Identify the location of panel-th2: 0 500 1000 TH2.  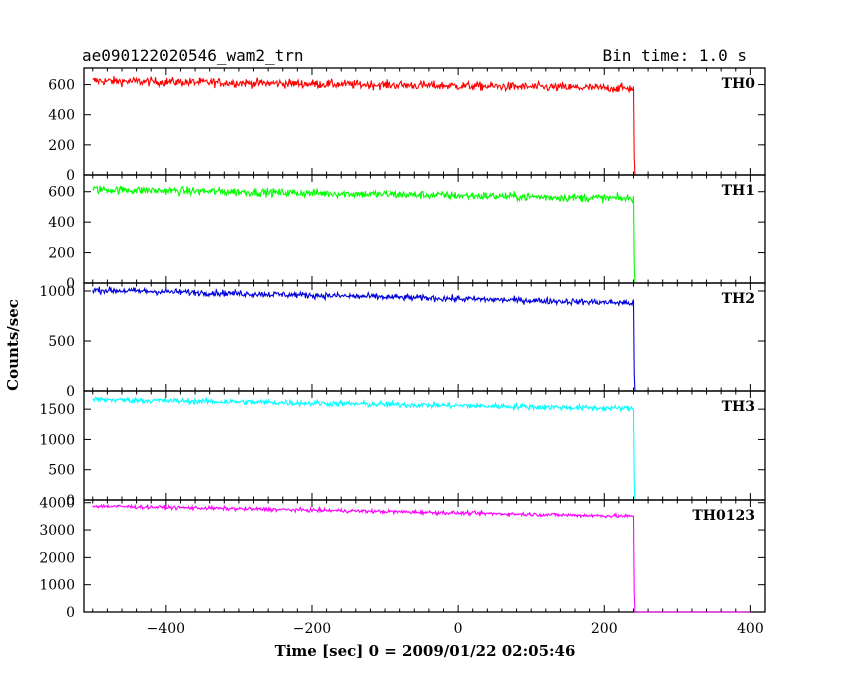
(402, 341).